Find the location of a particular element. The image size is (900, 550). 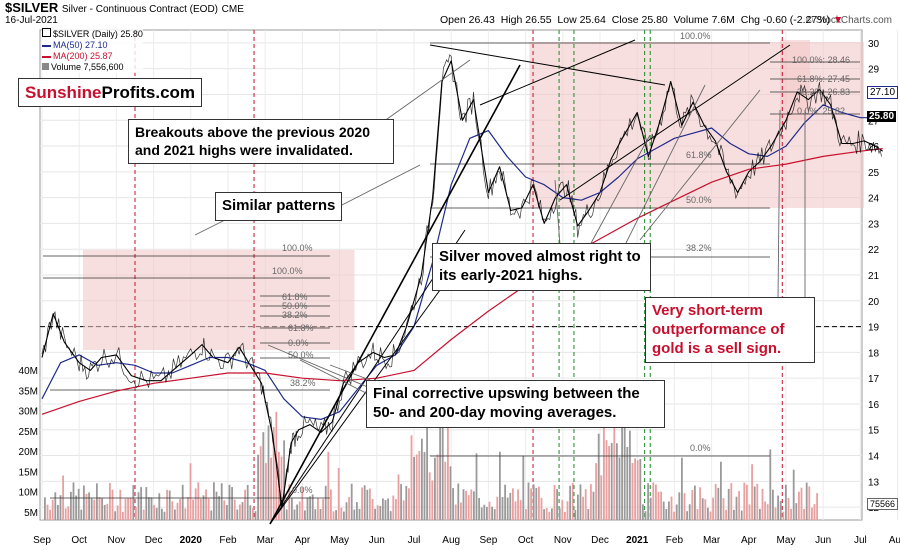

x-tick-label: Mar is located at coordinates (266, 540).